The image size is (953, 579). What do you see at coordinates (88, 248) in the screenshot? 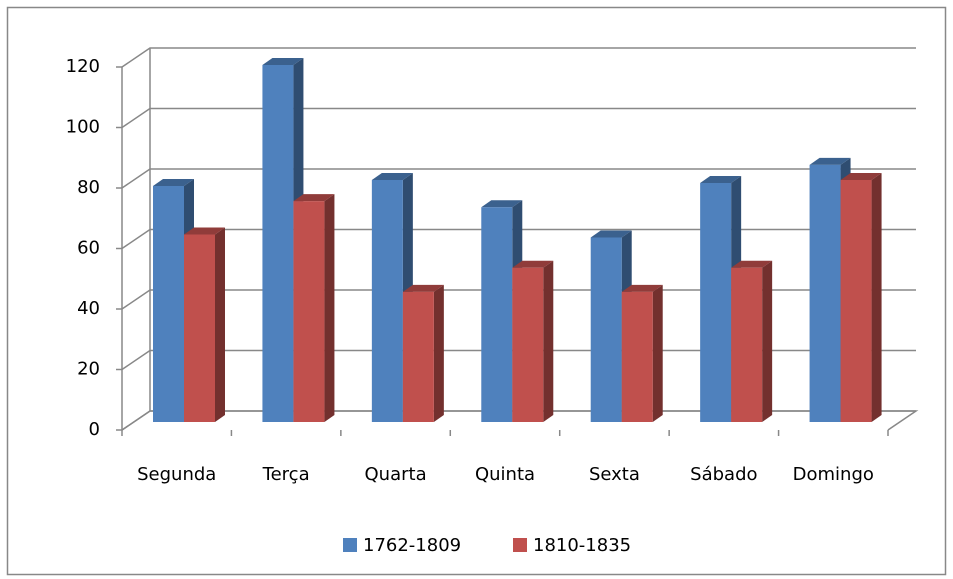
I see `y-tick-label: 60` at bounding box center [88, 248].